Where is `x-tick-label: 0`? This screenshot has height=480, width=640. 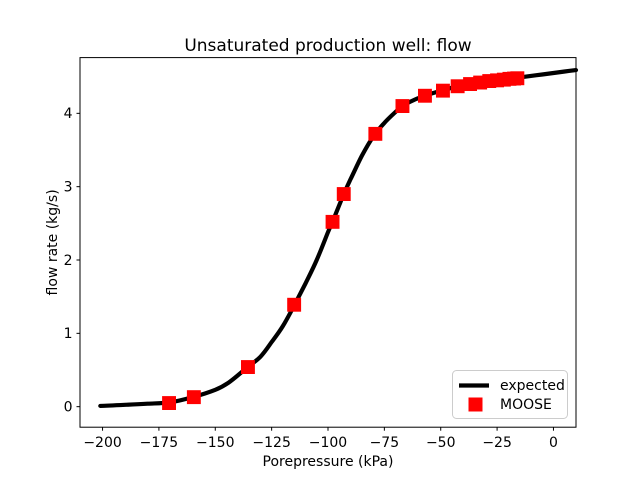 x-tick-label: 0 is located at coordinates (553, 443).